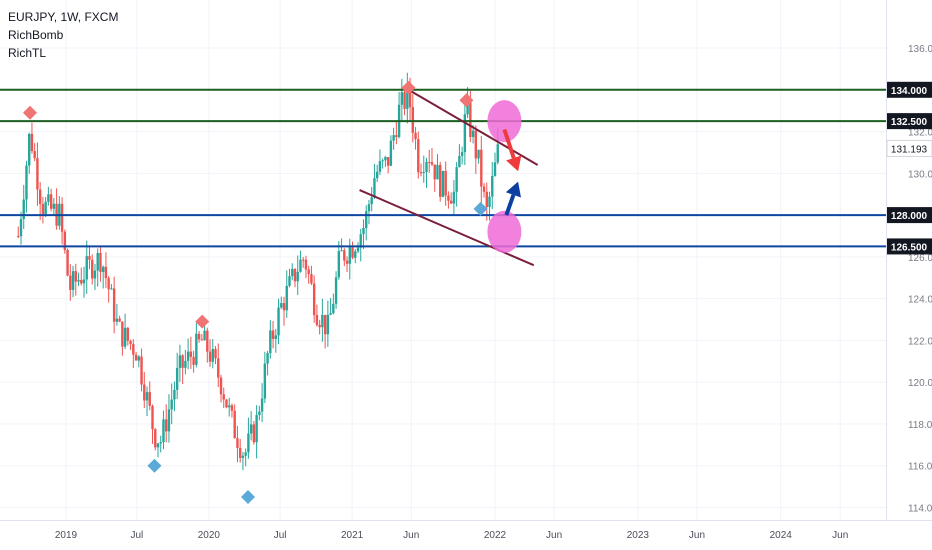 Image resolution: width=932 pixels, height=550 pixels. Describe the element at coordinates (63, 17) in the screenshot. I see `symbol-line: EURJPY, 1W, FXCM` at that location.